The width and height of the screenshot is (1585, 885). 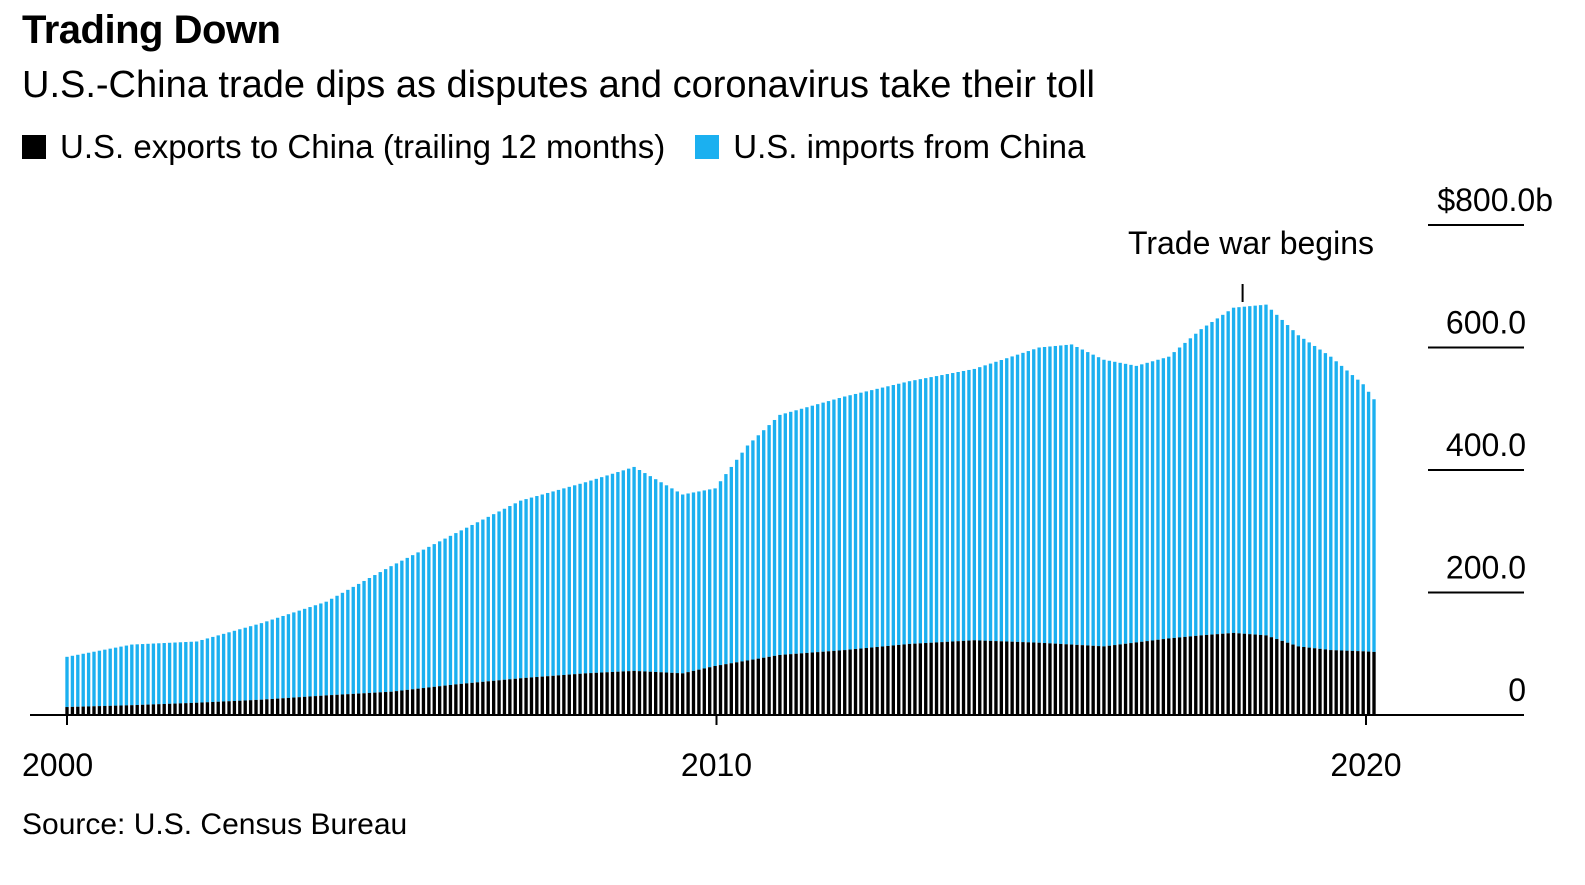 What do you see at coordinates (34, 147) in the screenshot?
I see `legend-swatch-exports` at bounding box center [34, 147].